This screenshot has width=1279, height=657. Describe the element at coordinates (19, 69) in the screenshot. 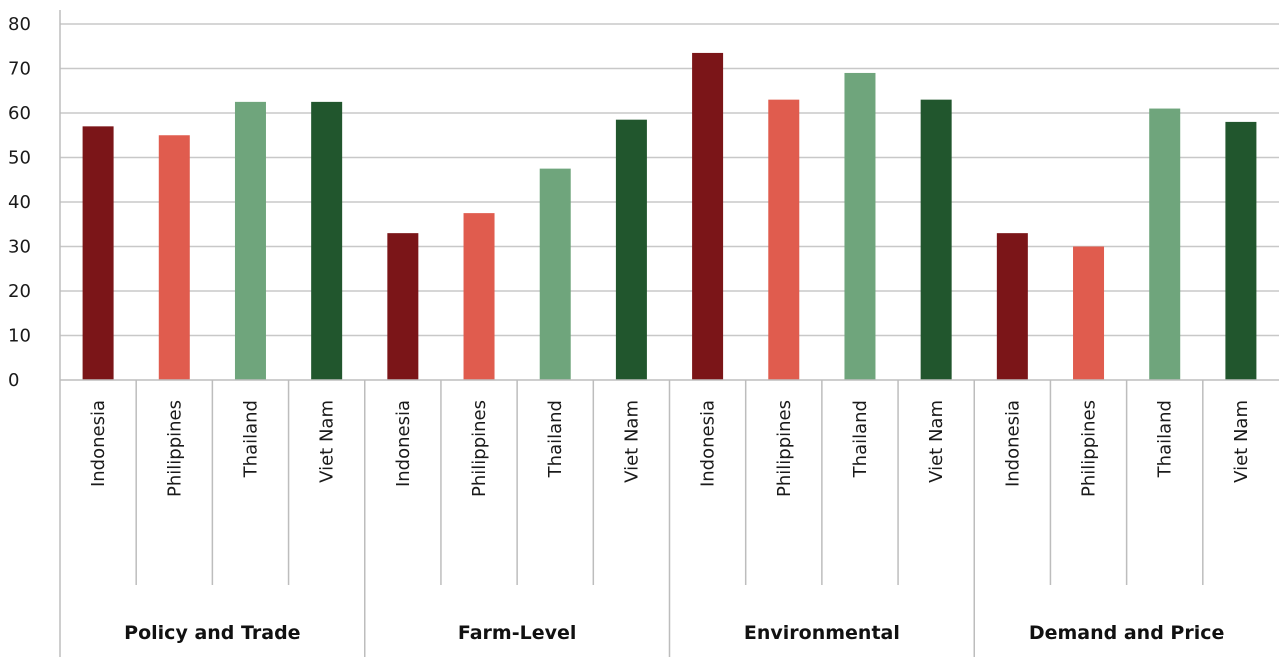

I see `y-tick-label: 70` at that location.